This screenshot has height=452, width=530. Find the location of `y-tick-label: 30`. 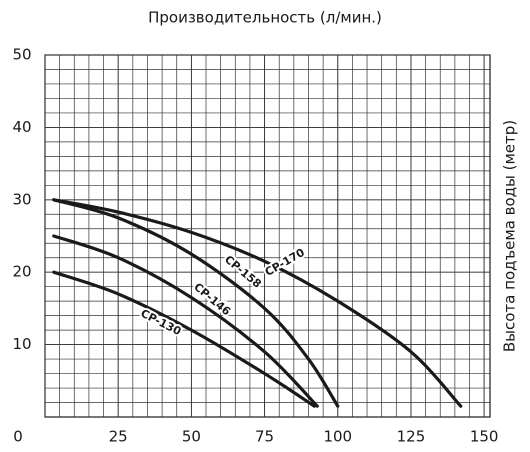

y-tick-label: 30 is located at coordinates (21, 199).